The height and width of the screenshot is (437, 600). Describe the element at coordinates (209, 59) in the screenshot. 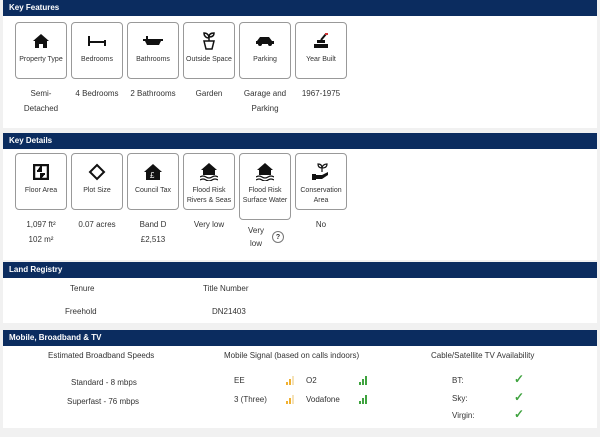

I see `card-label: Outside Space` at that location.